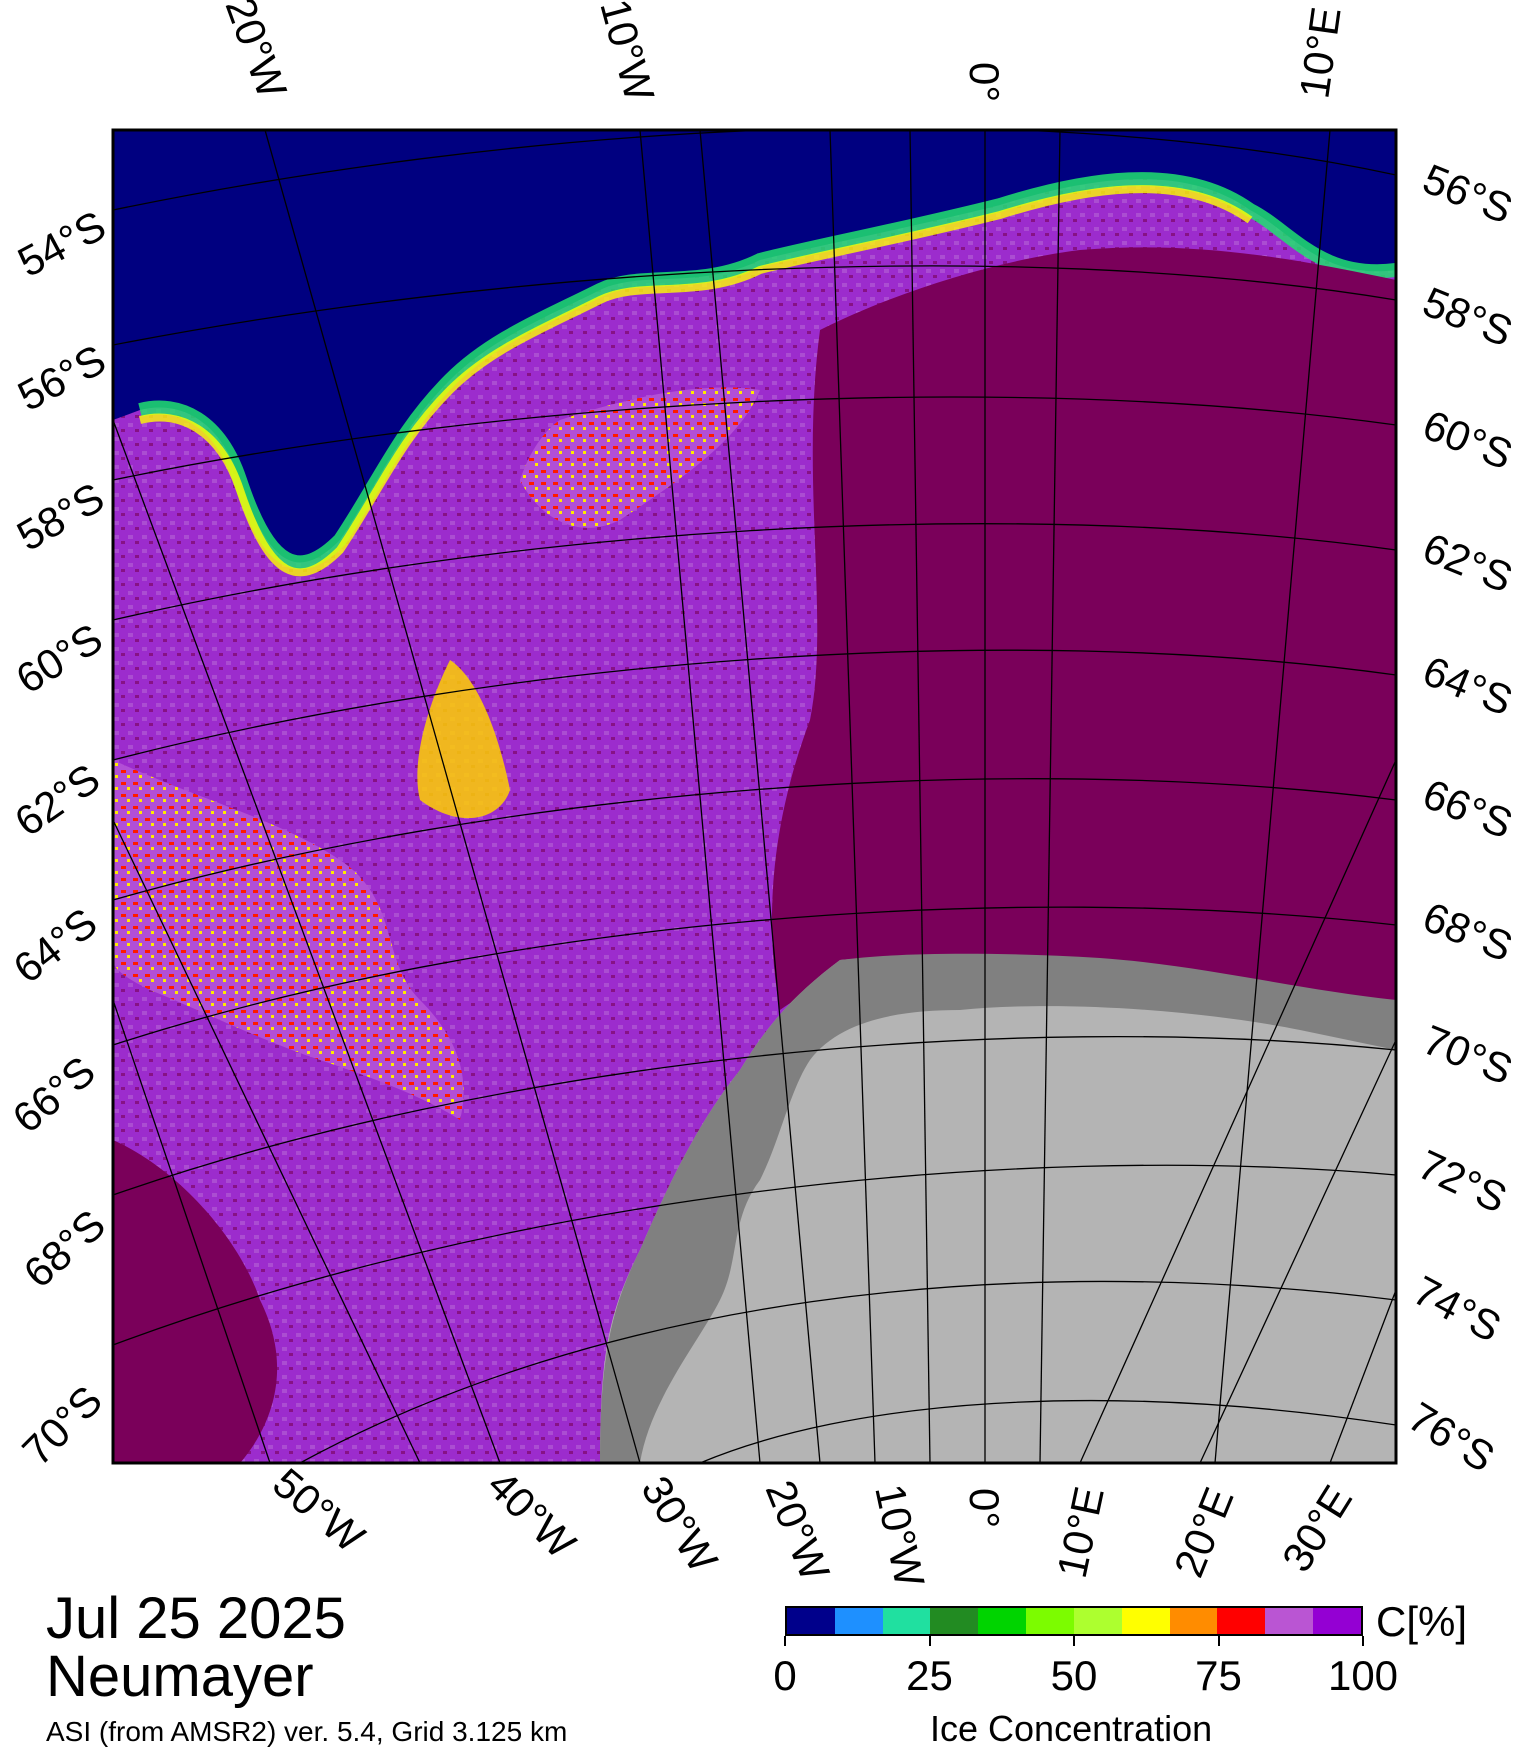  What do you see at coordinates (60, 516) in the screenshot?
I see `left-lat-label: 58°S` at bounding box center [60, 516].